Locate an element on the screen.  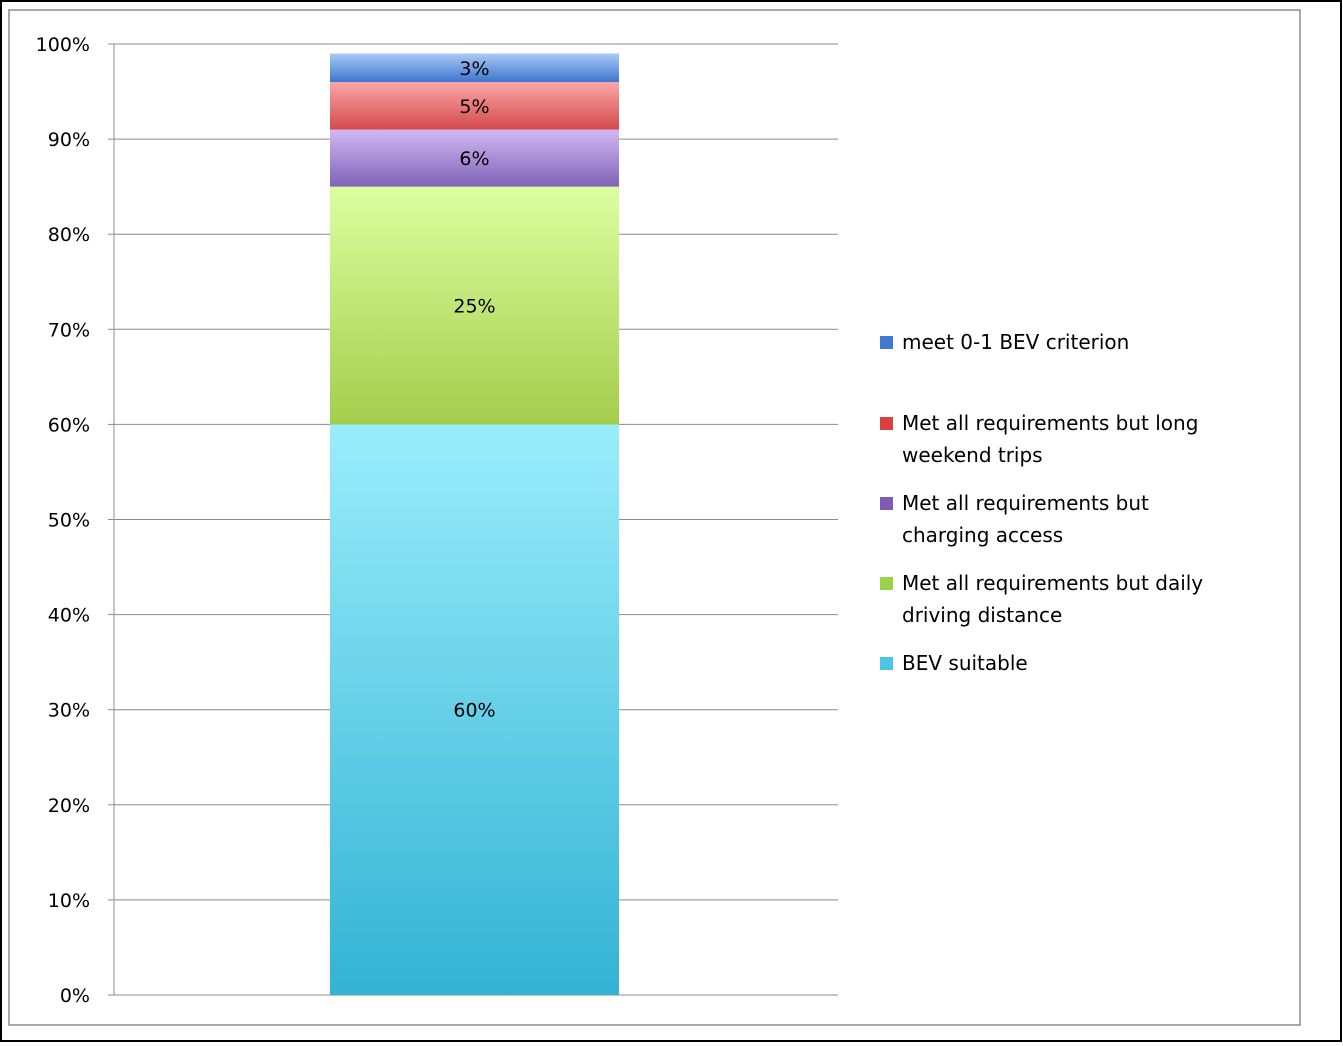
y-tick-label: 70% is located at coordinates (69, 330).